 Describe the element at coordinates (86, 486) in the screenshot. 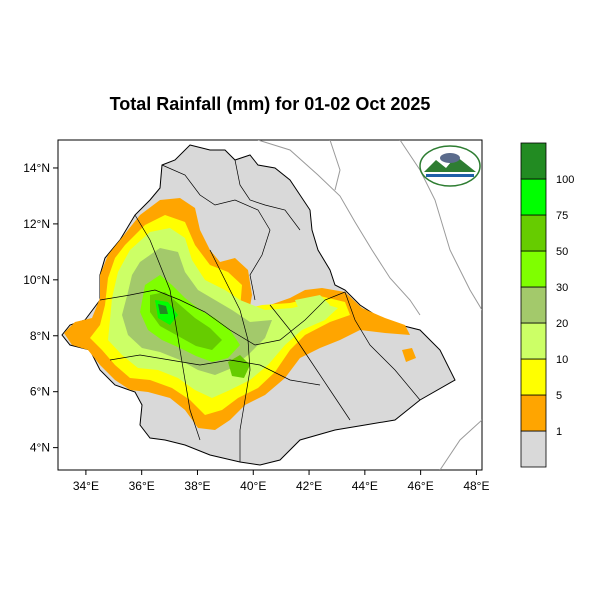

I see `x-tick-label: 34°E` at that location.